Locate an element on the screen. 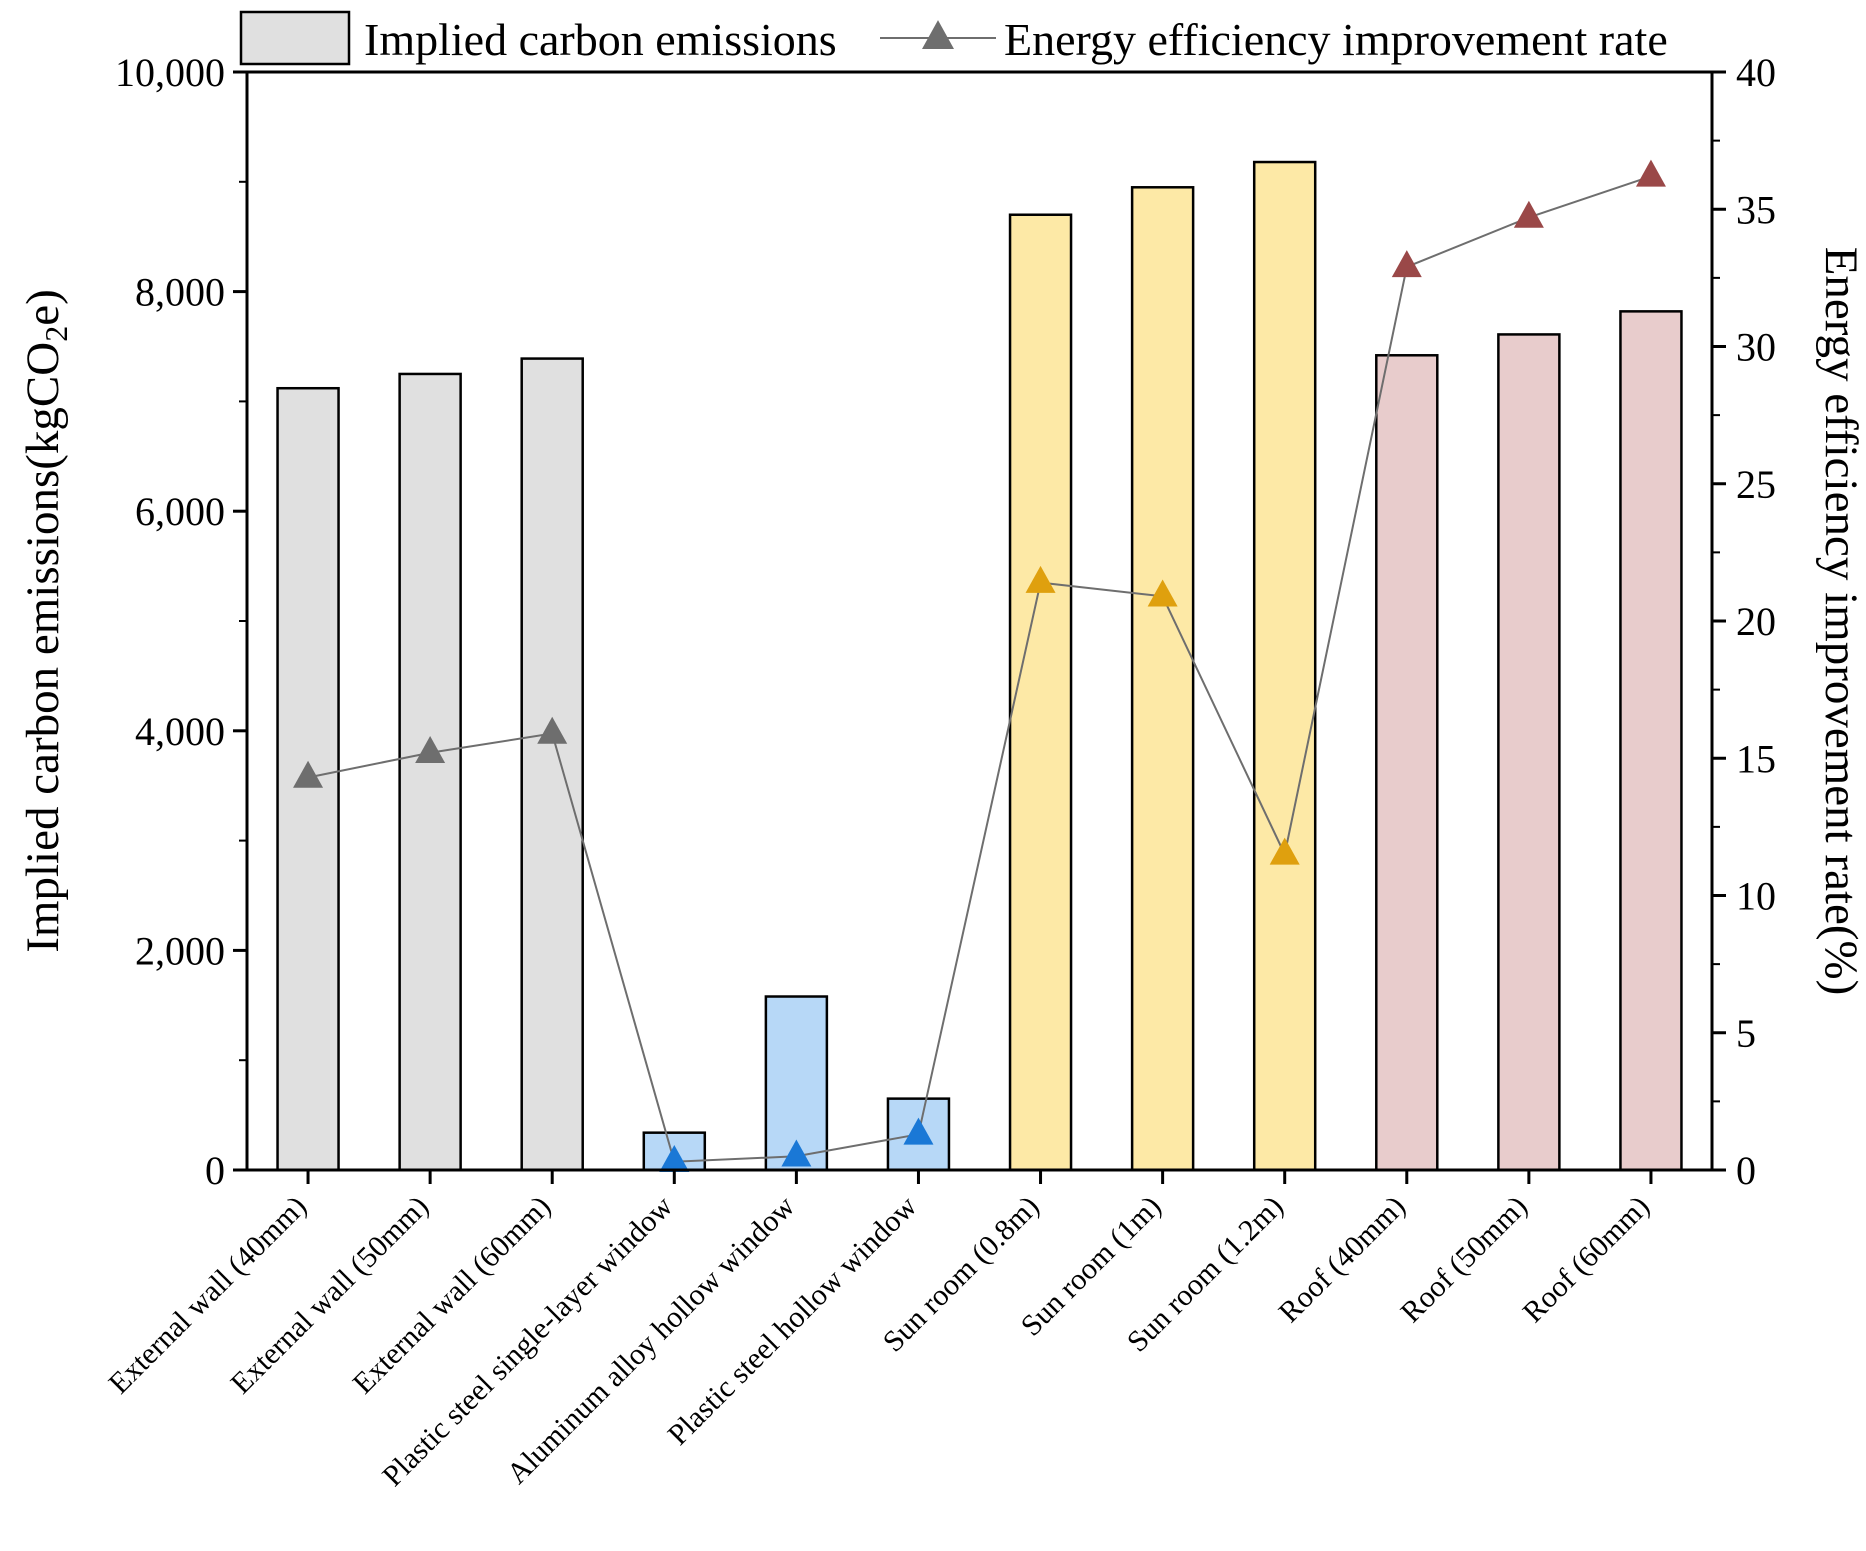  y-left-tick-label: 2,000 is located at coordinates (180, 950).